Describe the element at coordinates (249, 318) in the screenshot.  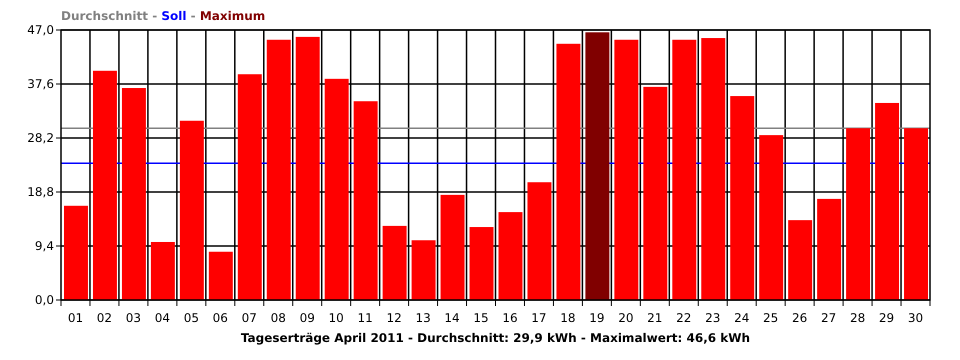
I see `x-tick-label: 07` at that location.